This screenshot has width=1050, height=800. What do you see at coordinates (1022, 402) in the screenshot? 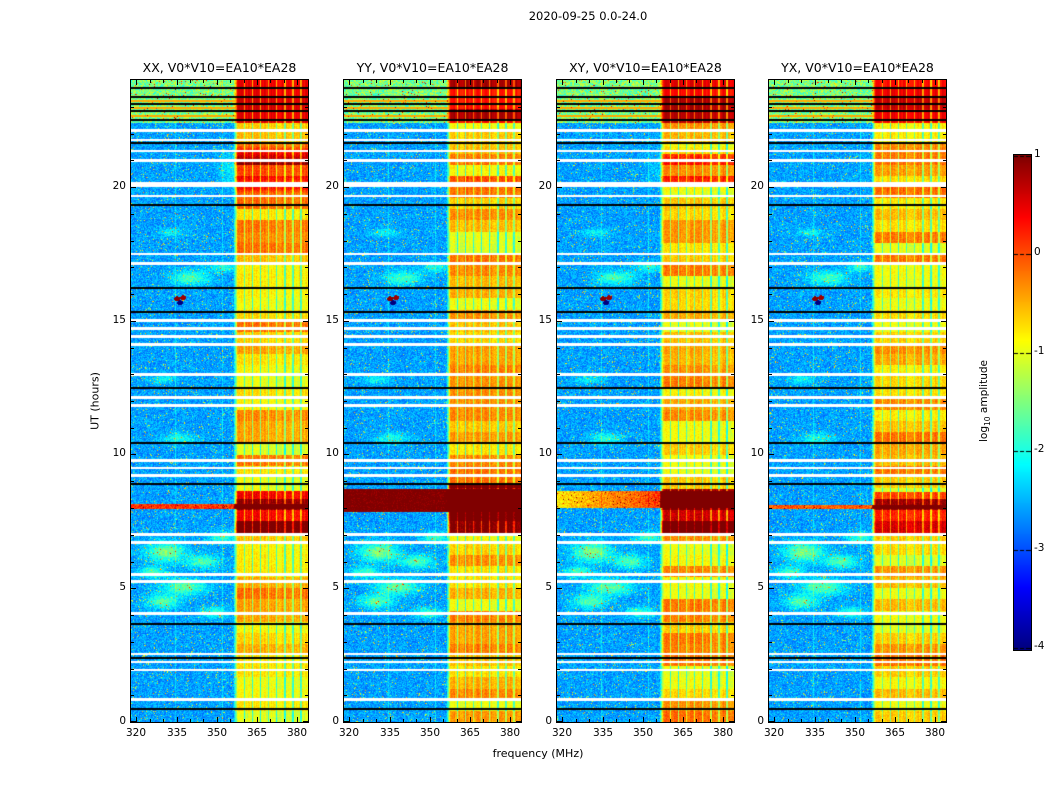
I see `colorbar-gradient` at bounding box center [1022, 402].